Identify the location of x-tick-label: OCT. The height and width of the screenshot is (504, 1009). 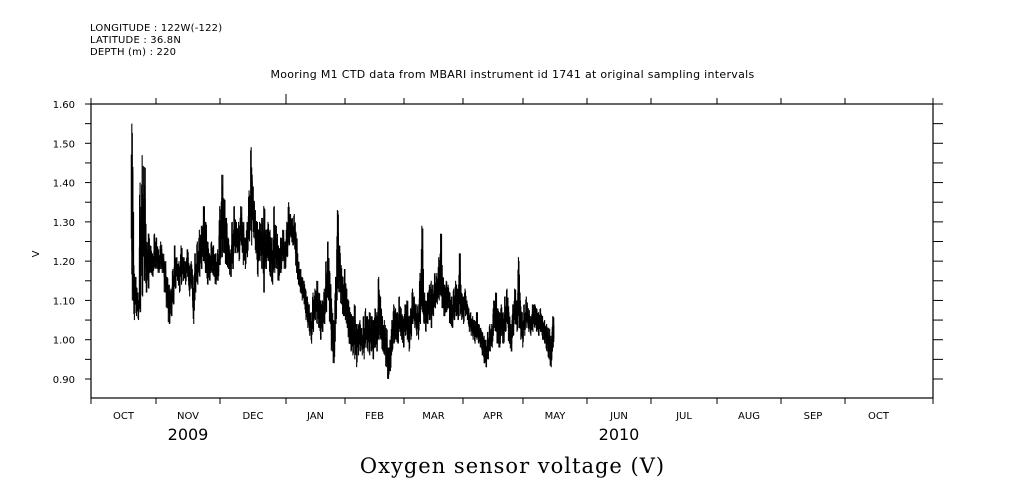
(124, 416).